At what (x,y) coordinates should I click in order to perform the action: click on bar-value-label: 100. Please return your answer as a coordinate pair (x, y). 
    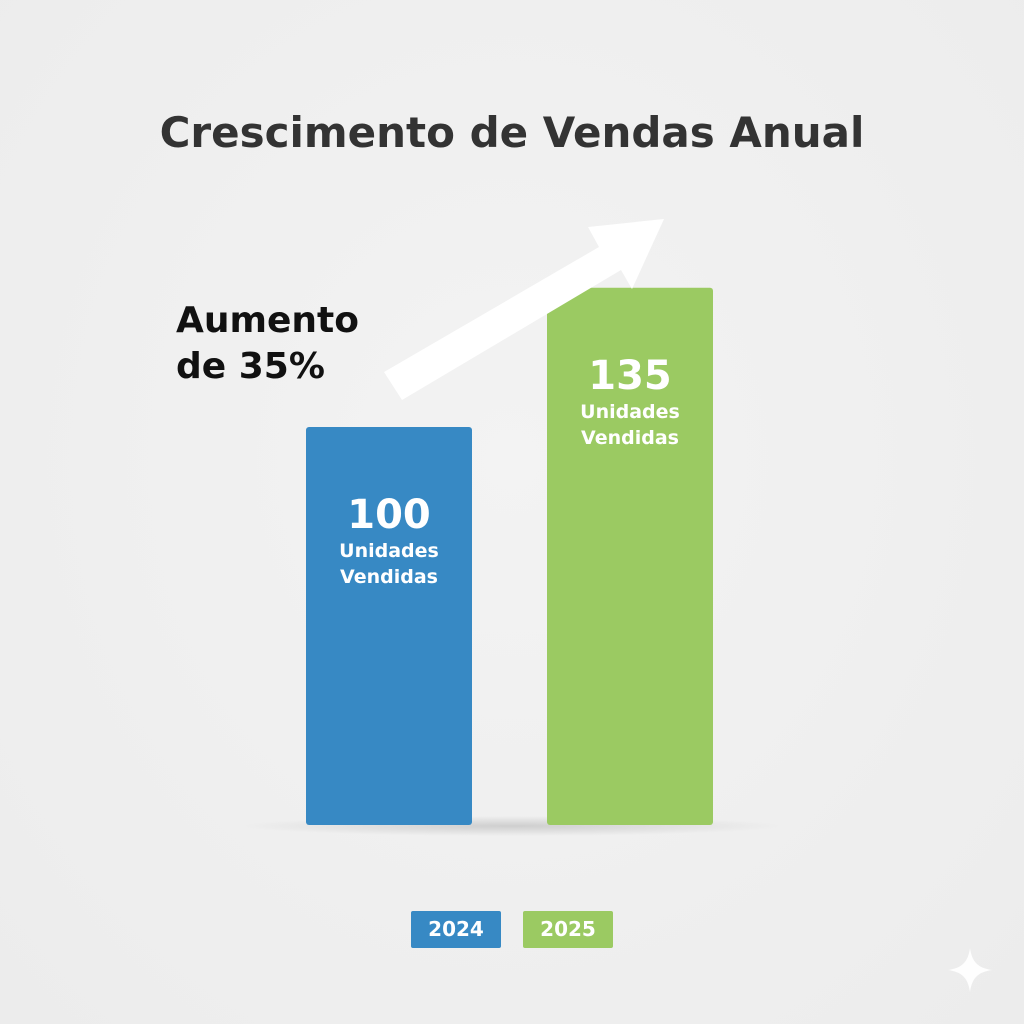
    Looking at the image, I should click on (389, 515).